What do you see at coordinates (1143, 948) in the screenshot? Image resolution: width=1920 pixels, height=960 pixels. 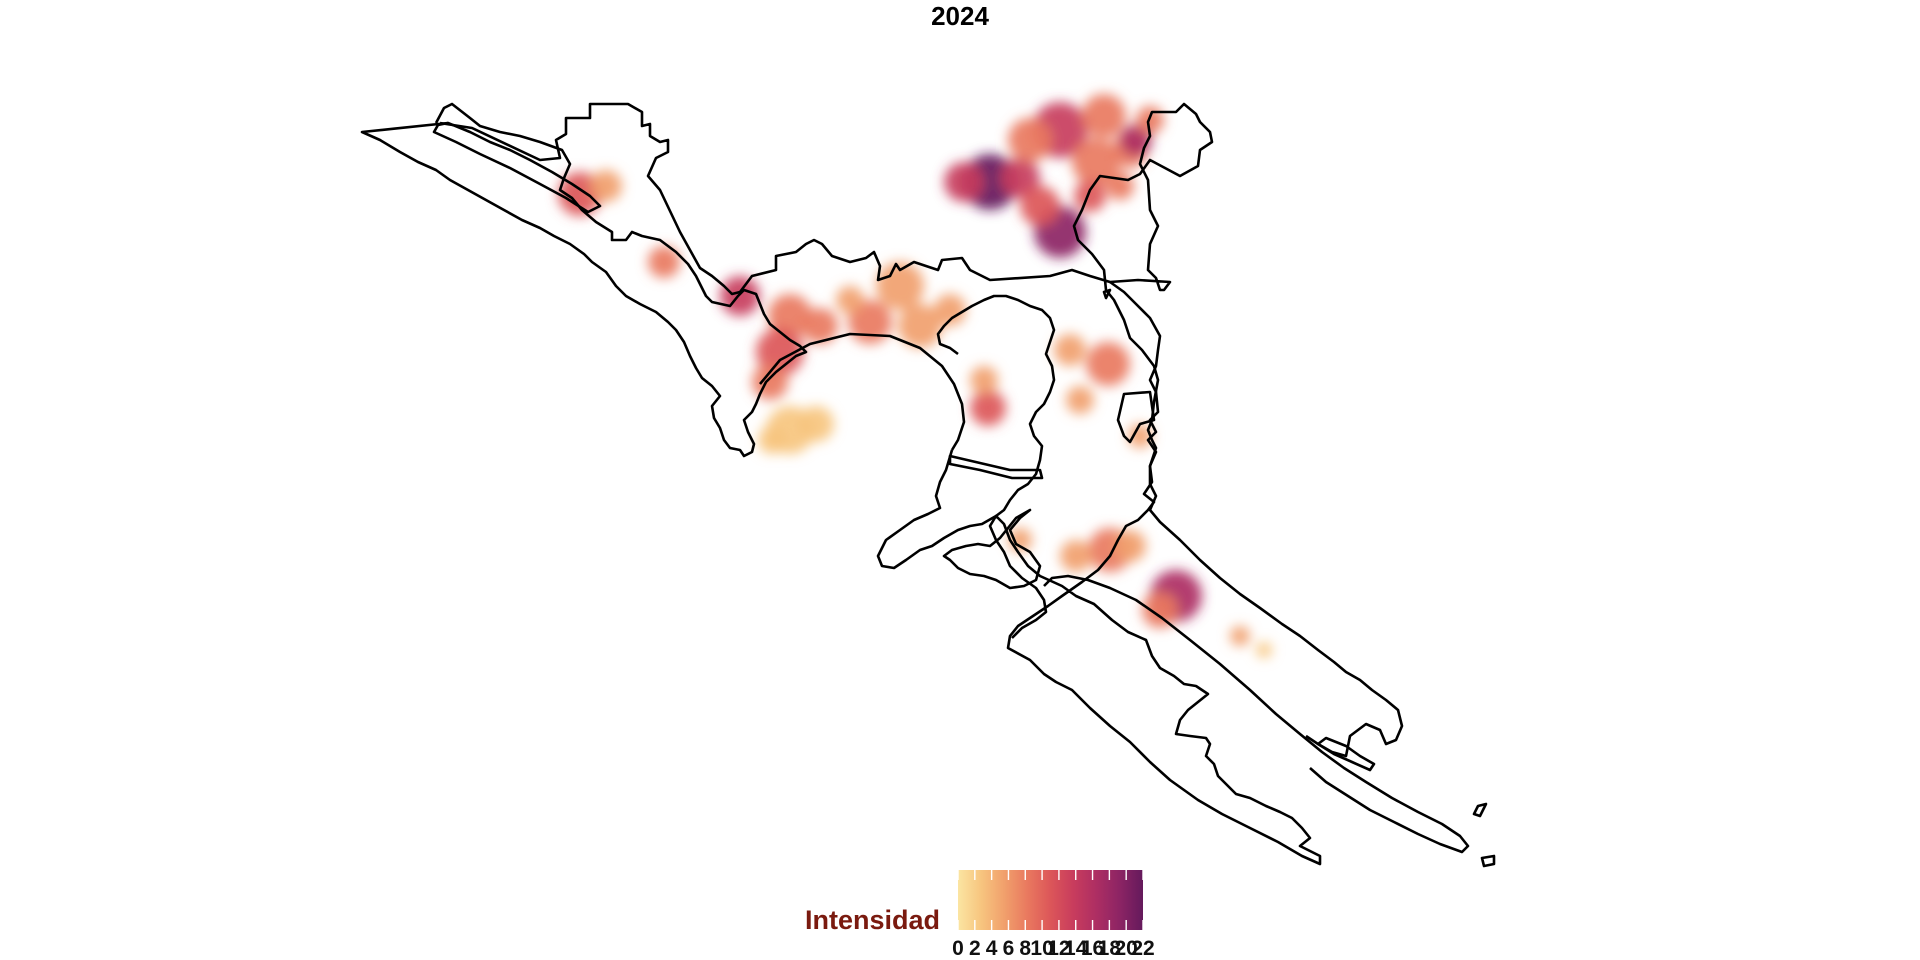 I see `legend-tick-label-22: 22` at bounding box center [1143, 948].